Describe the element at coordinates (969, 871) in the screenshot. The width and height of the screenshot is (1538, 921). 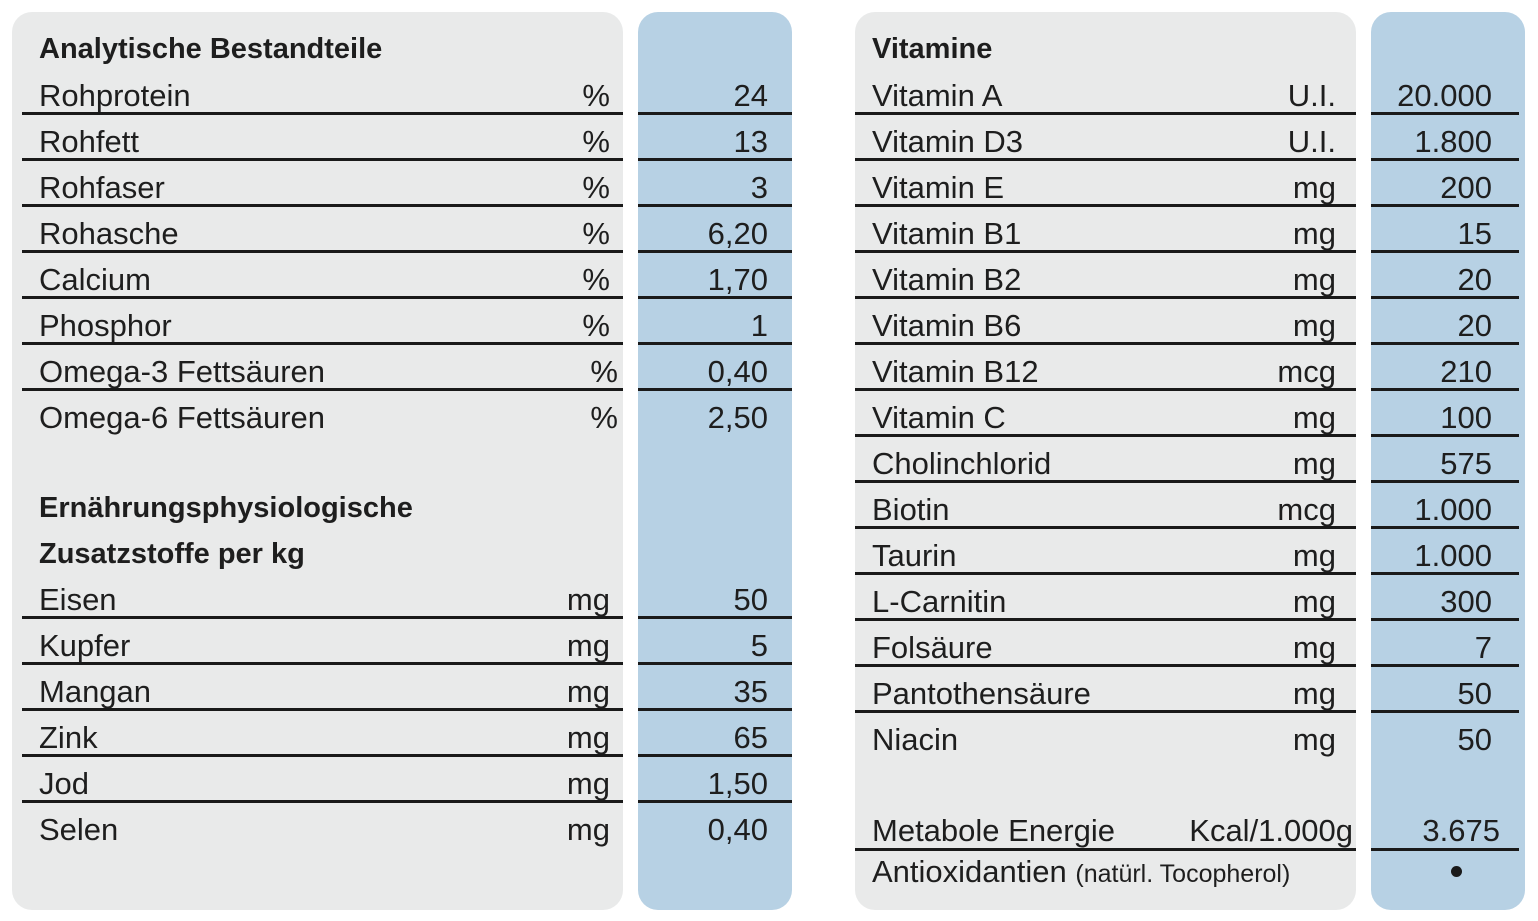
I see `antioxidants-label-text: Antioxidantien` at that location.